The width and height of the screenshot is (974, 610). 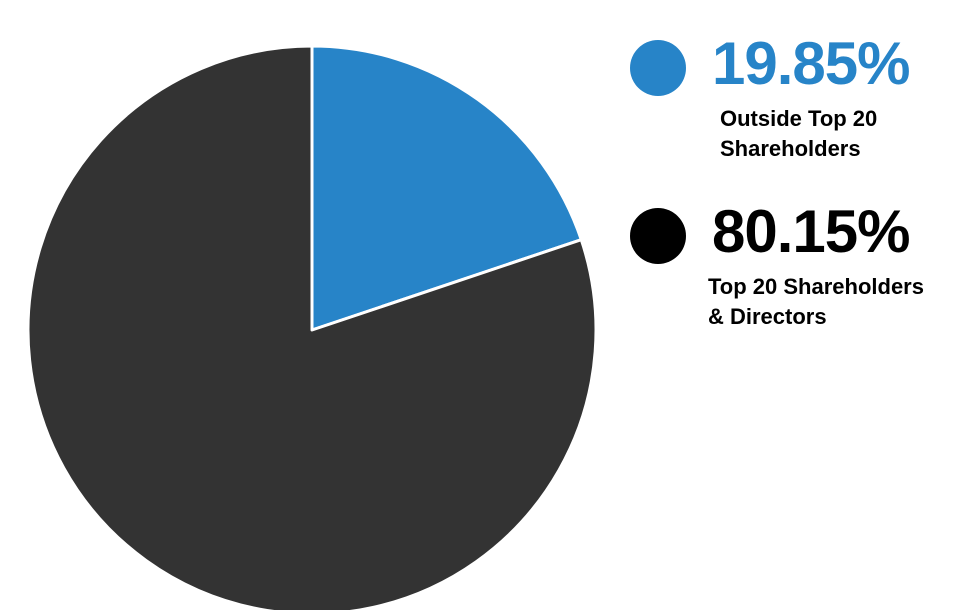 What do you see at coordinates (816, 287) in the screenshot?
I see `legend-label-line: Top 20 Shareholders` at bounding box center [816, 287].